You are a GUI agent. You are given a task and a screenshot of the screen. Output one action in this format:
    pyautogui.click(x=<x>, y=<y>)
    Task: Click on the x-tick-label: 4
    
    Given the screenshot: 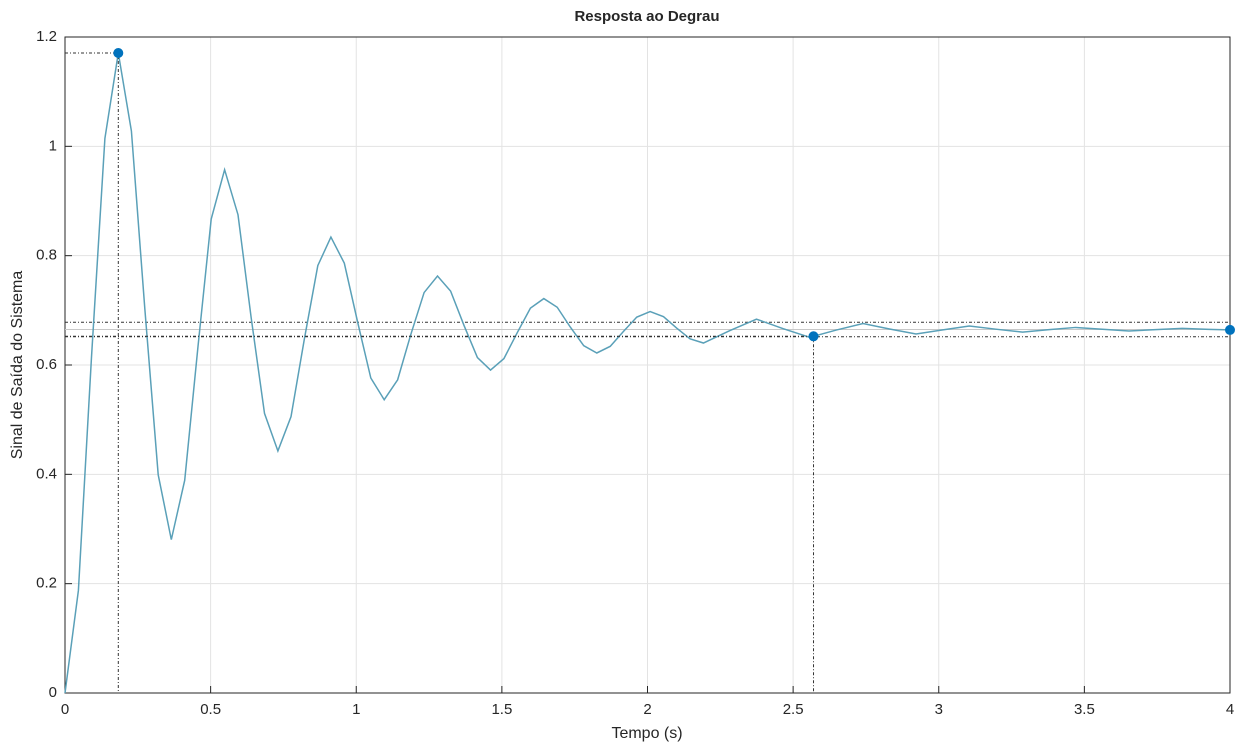 What is the action you would take?
    pyautogui.click(x=1230, y=709)
    